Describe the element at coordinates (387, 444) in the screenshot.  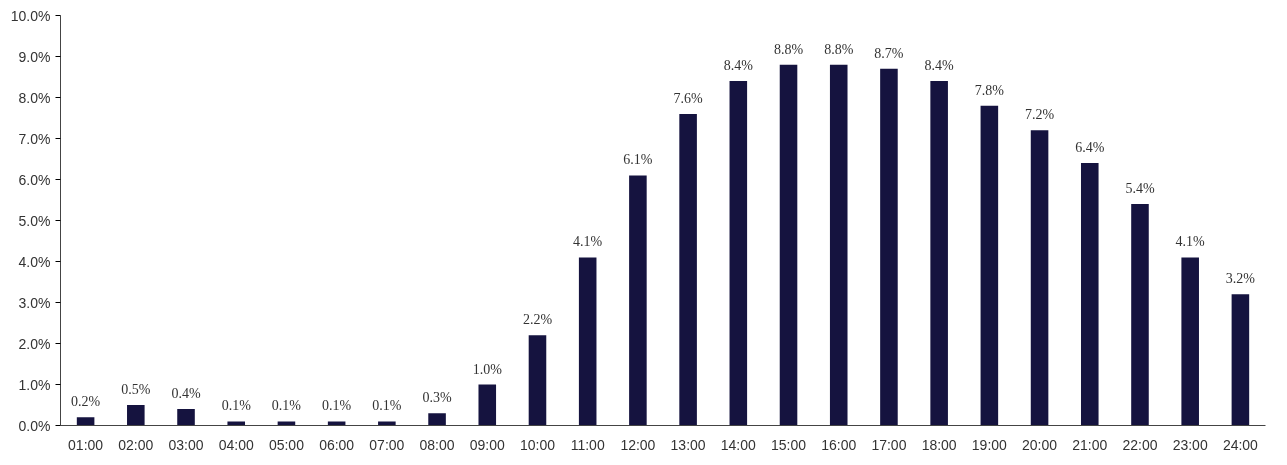
I see `x-tick-label: 07:00` at that location.